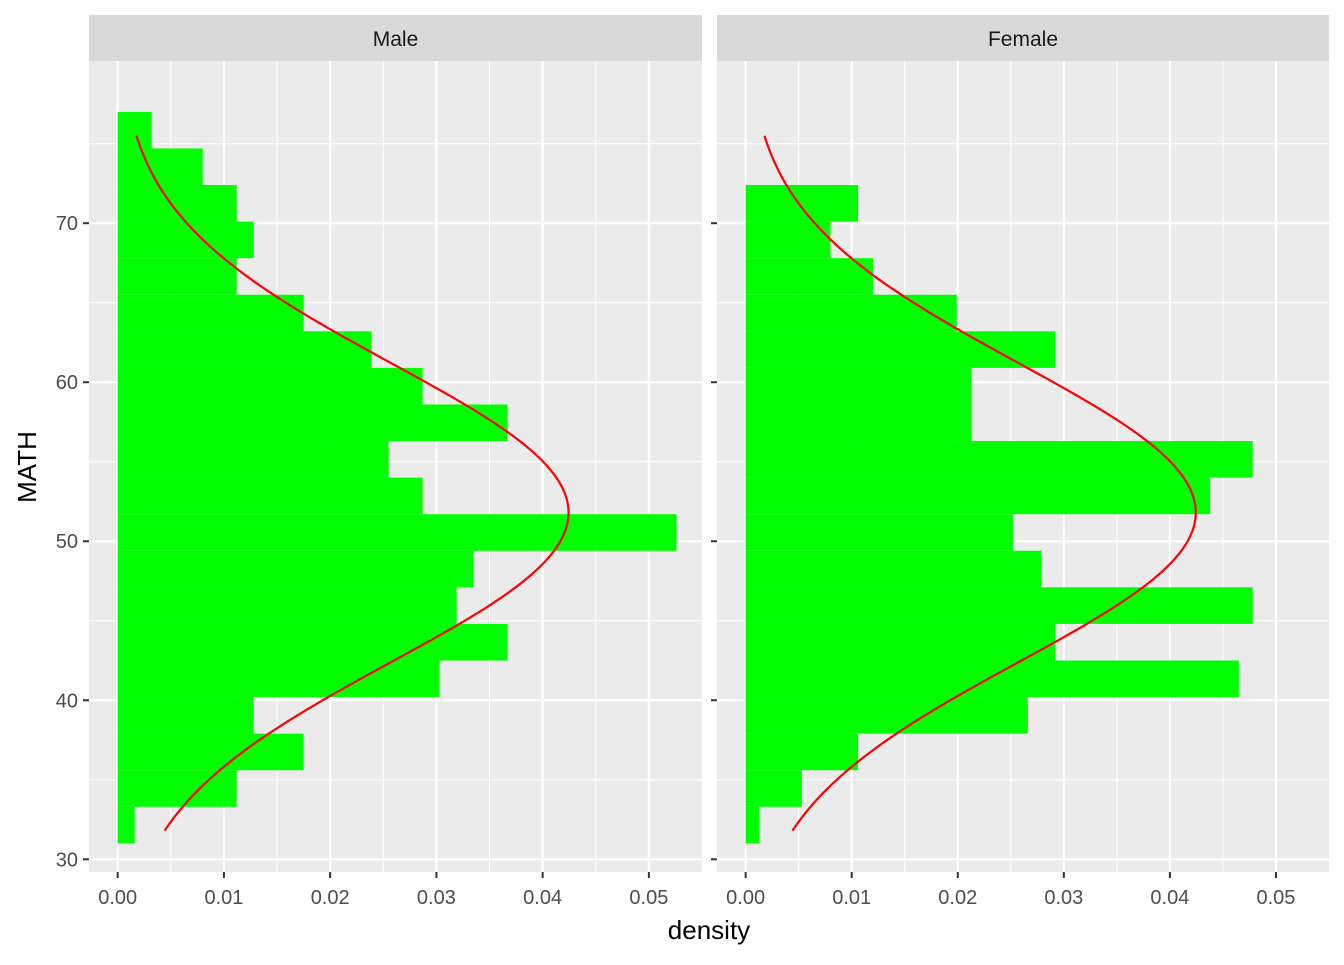  I want to click on y-tick-label: 30, so click(67, 860).